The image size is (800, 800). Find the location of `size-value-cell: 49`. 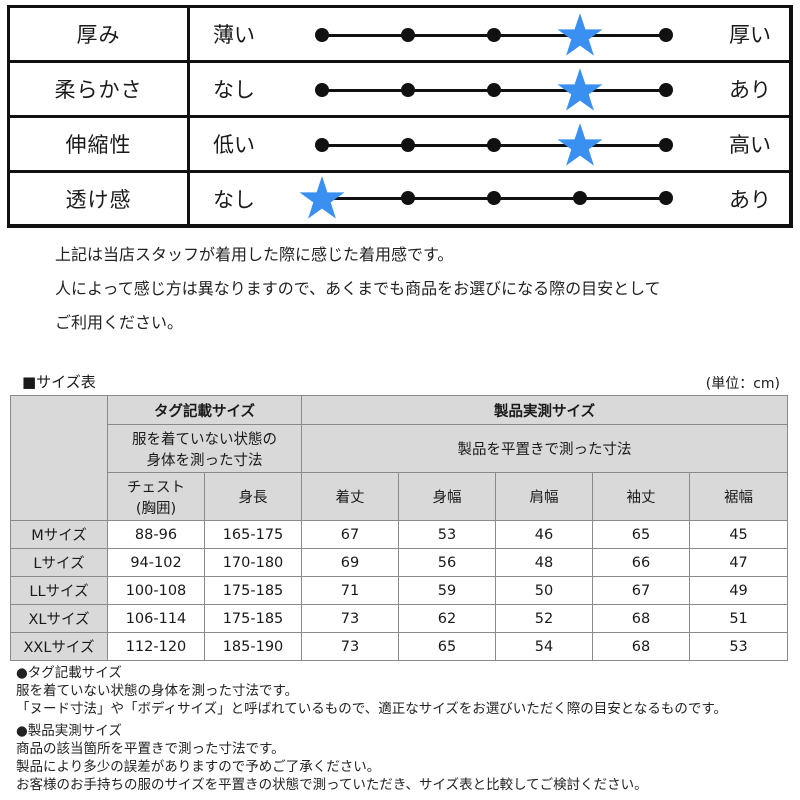

size-value-cell: 49 is located at coordinates (739, 590).